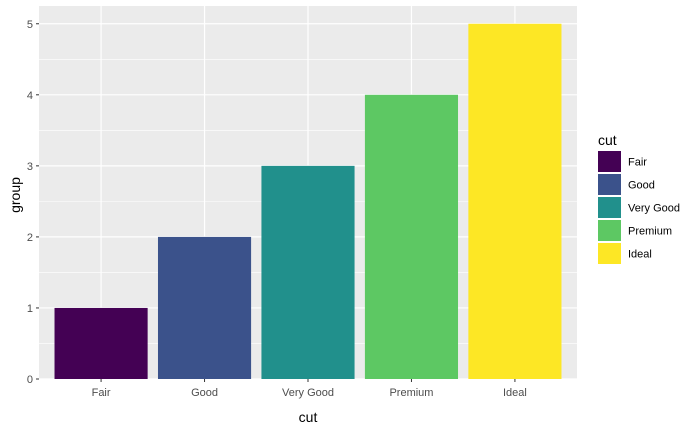 This screenshot has height=437, width=700. Describe the element at coordinates (30, 96) in the screenshot. I see `y-tick-label: 4` at that location.